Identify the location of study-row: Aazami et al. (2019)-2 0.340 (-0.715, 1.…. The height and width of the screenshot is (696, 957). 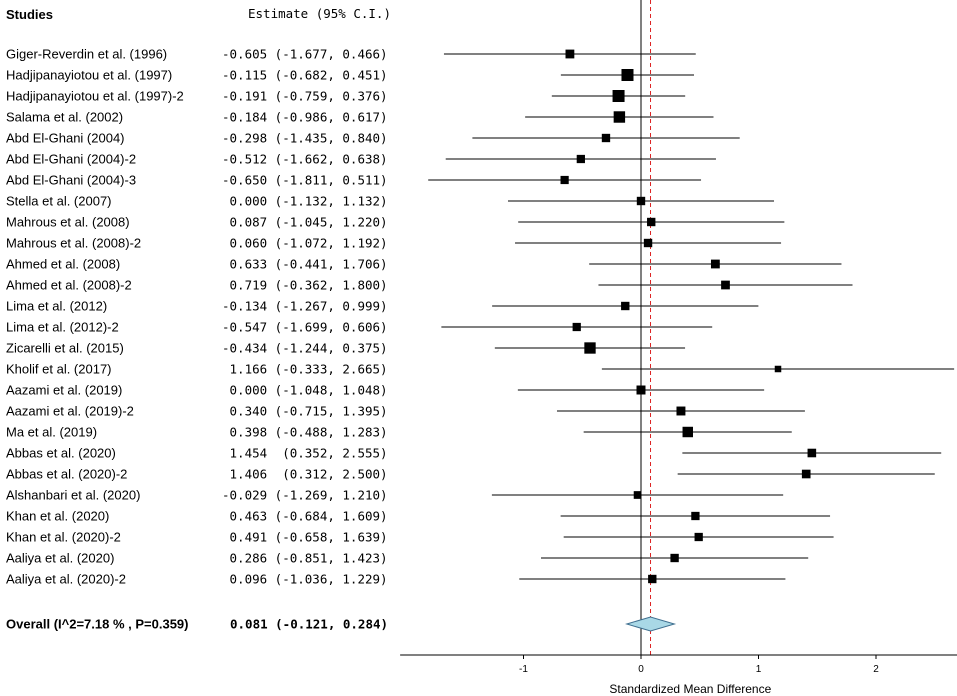
(405, 411).